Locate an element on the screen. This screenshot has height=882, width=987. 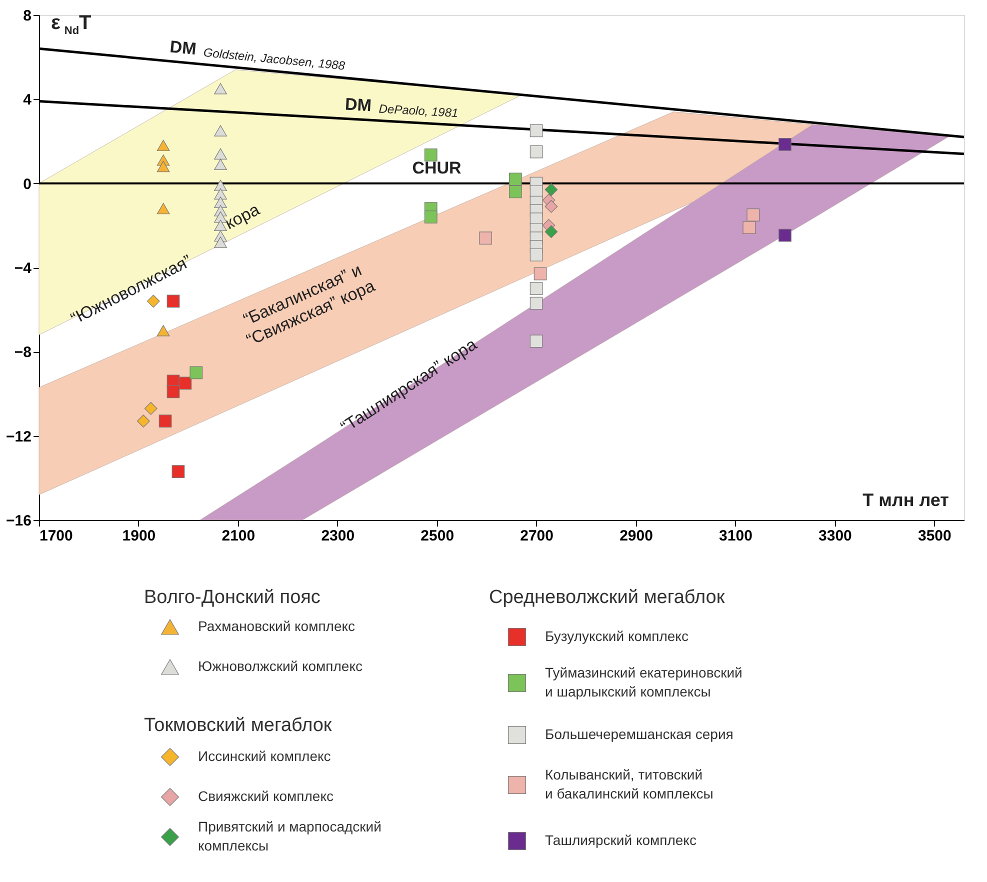
x-tick-label: 2700 is located at coordinates (537, 536).